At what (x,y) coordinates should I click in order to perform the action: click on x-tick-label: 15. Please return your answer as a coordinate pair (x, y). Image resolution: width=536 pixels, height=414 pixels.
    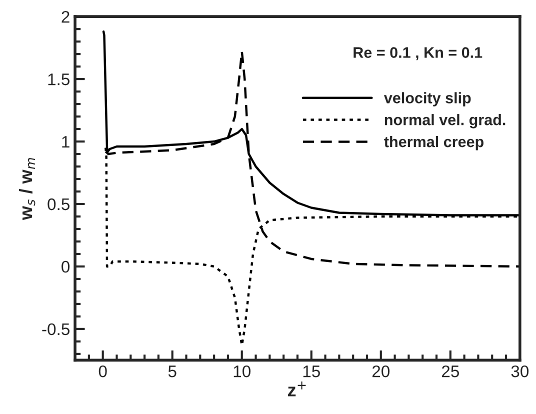
    Looking at the image, I should click on (311, 372).